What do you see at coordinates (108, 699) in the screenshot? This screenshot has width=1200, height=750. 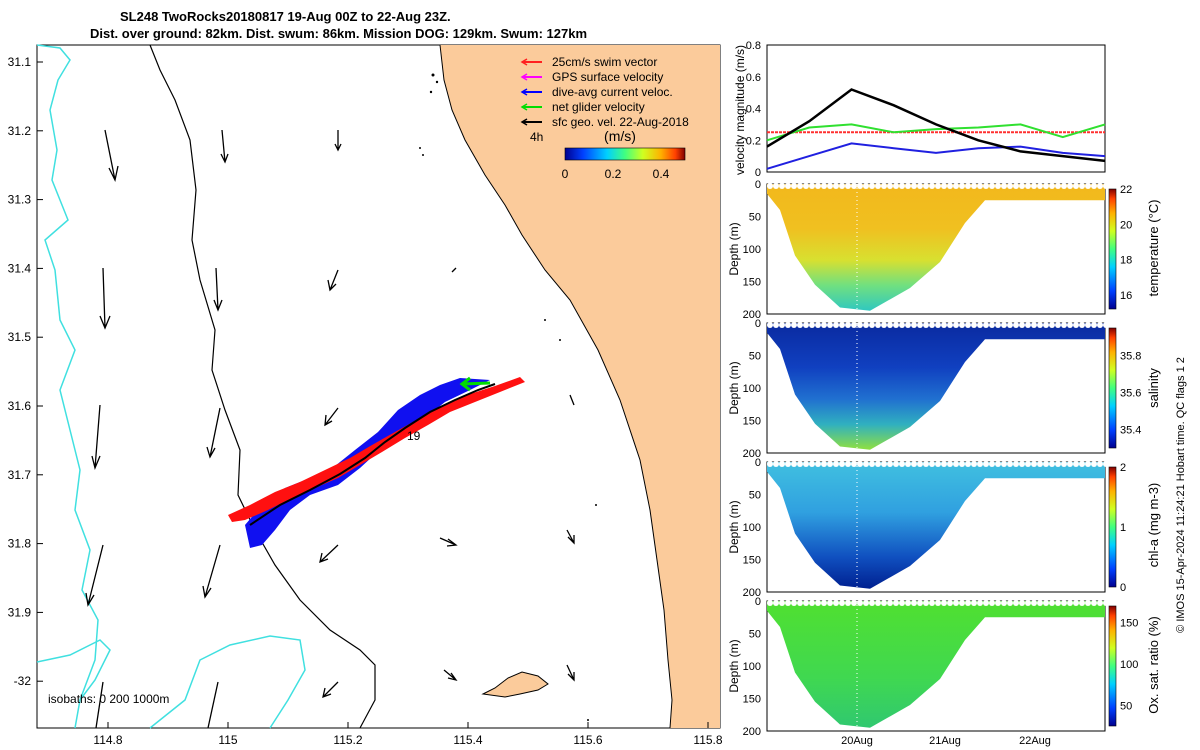 I see `isobath-label: isobaths: 0 200 1000m` at bounding box center [108, 699].